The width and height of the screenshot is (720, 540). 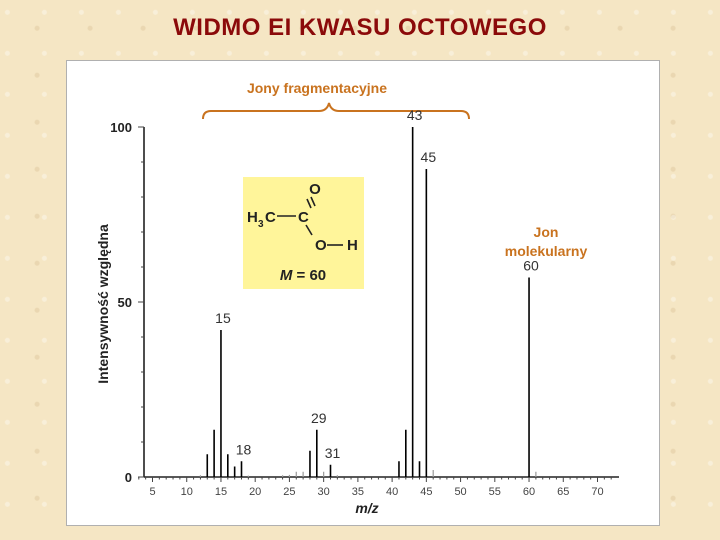 I want to click on peak-label-43: 43, so click(x=415, y=115).